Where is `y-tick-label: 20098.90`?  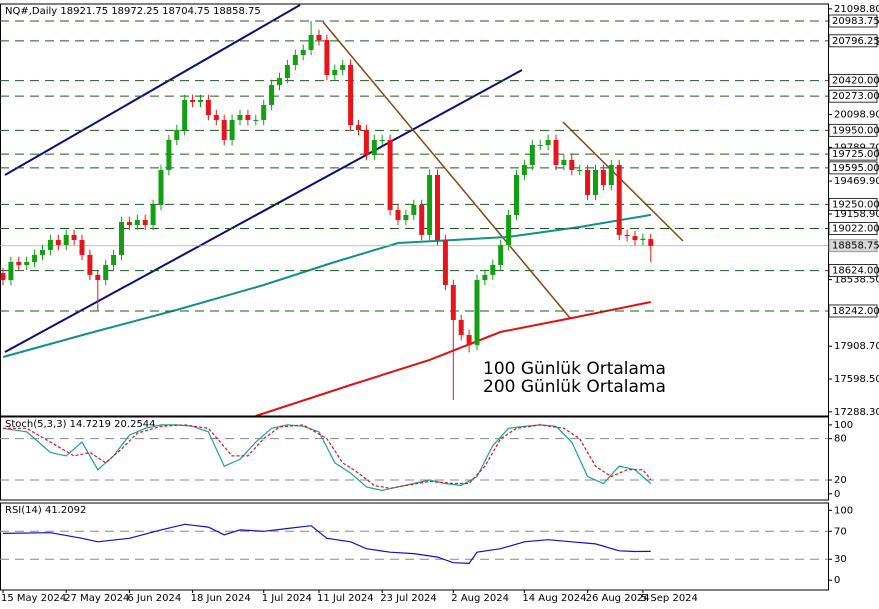 y-tick-label: 20098.90 is located at coordinates (856, 115).